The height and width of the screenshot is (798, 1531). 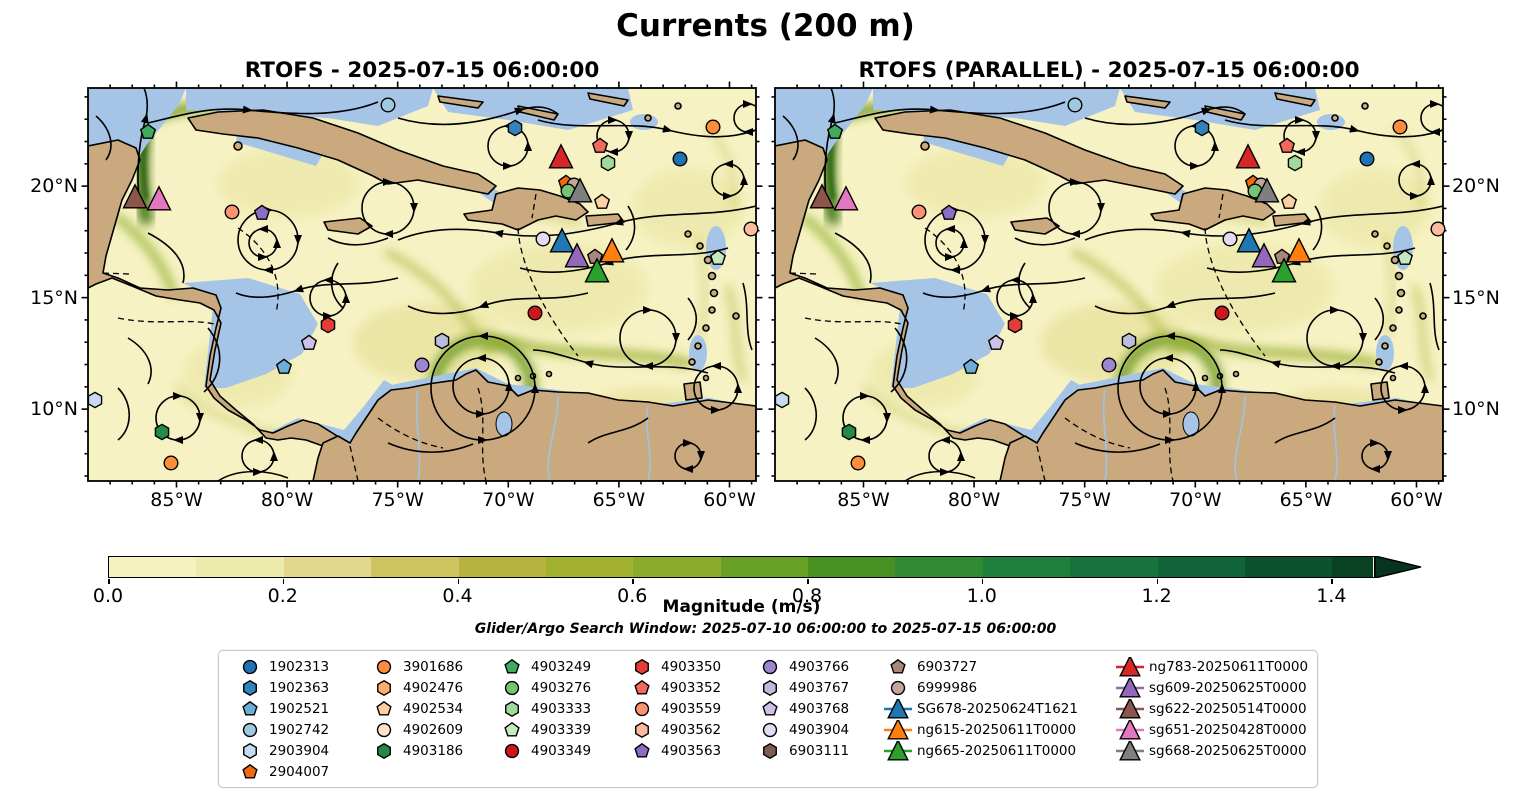 What do you see at coordinates (299, 729) in the screenshot?
I see `legend-label: 1902742` at bounding box center [299, 729].